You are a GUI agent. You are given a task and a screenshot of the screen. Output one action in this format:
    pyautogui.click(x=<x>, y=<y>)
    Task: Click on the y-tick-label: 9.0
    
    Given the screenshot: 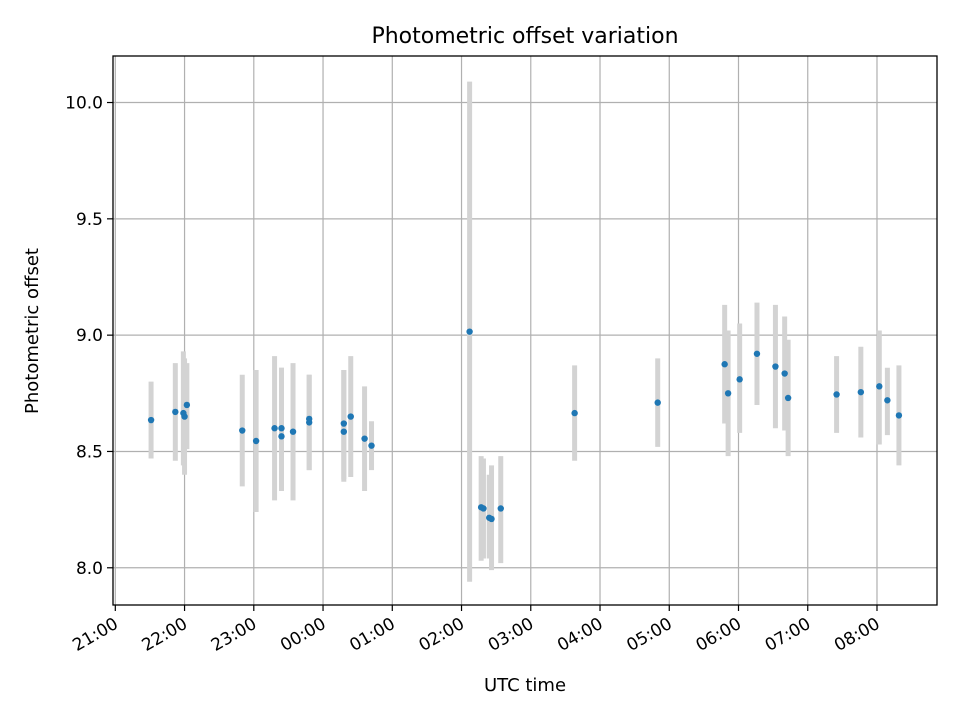 What is the action you would take?
    pyautogui.click(x=89, y=336)
    